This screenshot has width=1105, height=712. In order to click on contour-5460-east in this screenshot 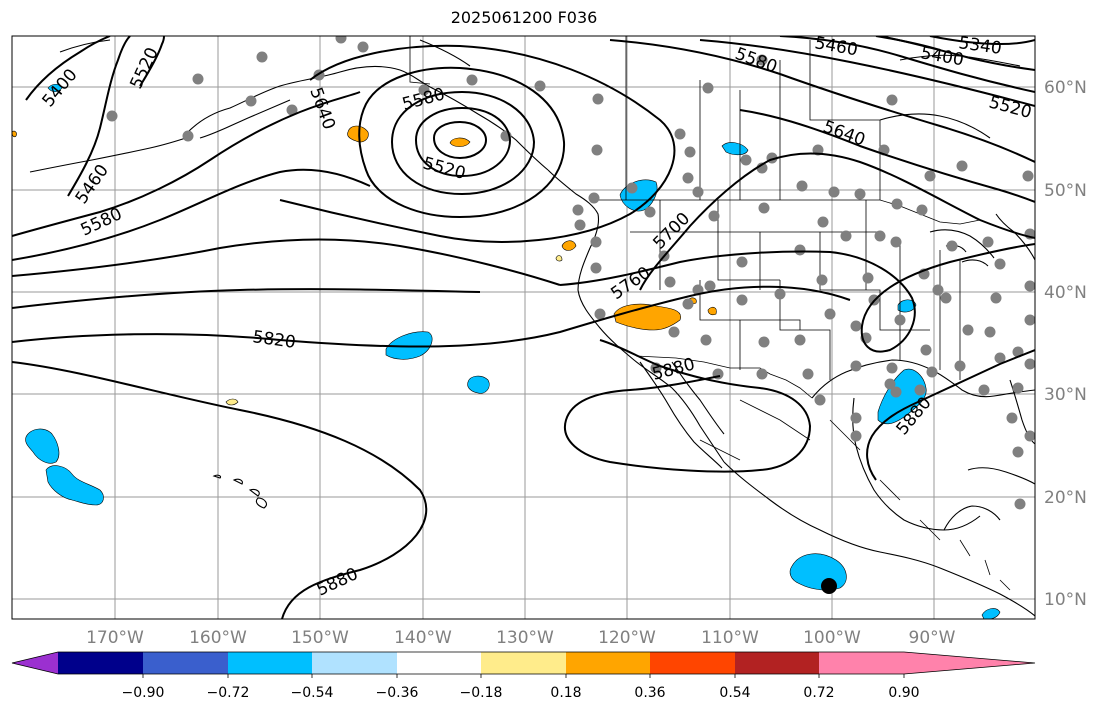, I will do `click(907, 64)`.